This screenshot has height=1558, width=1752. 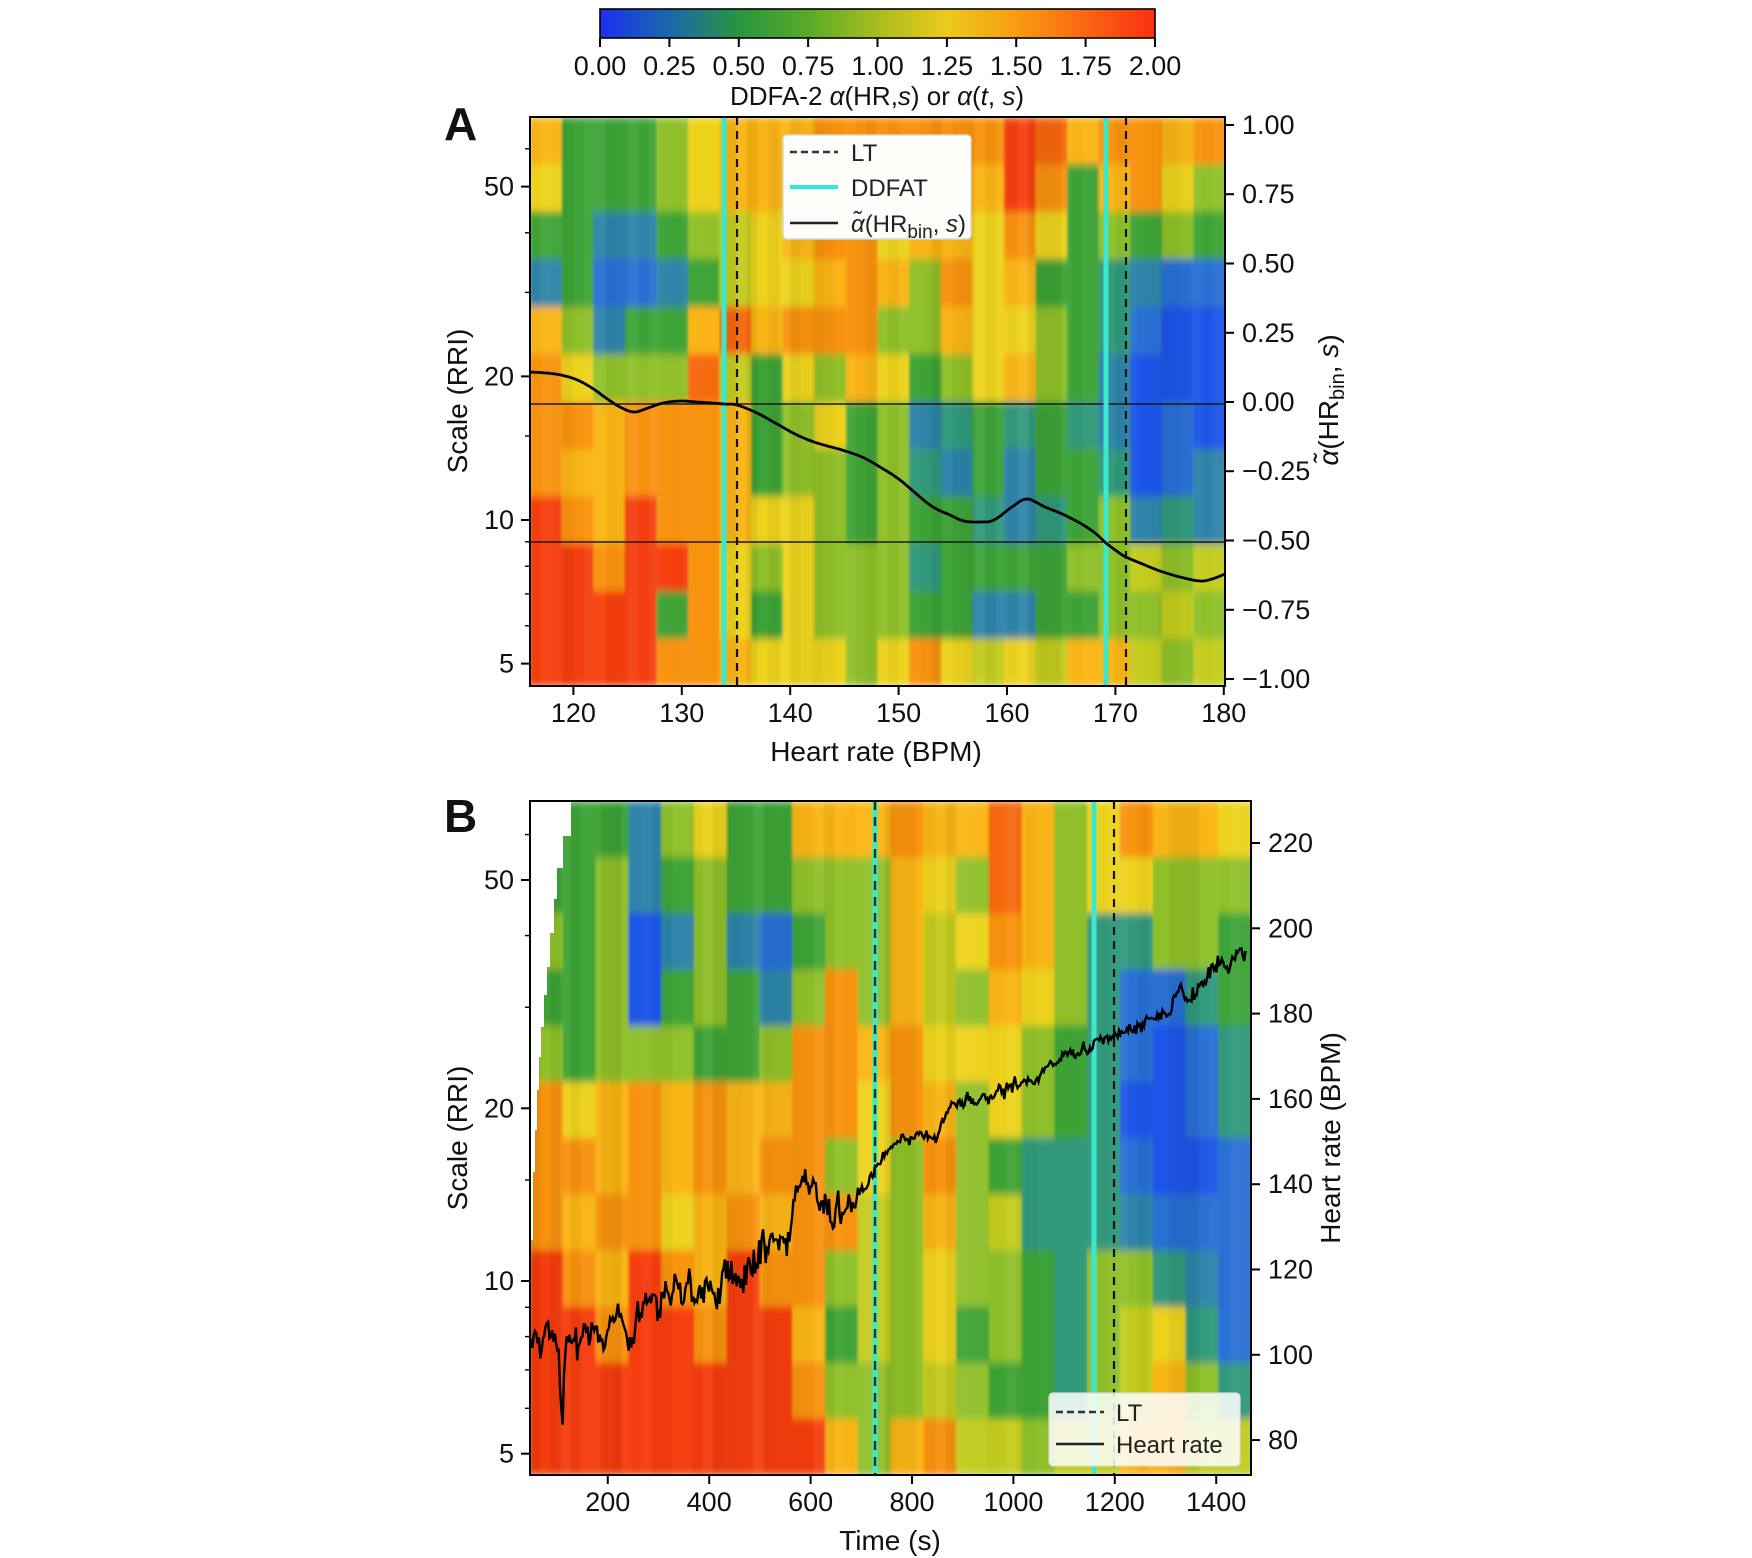 What do you see at coordinates (1155, 66) in the screenshot?
I see `svg-text: 2.00` at bounding box center [1155, 66].